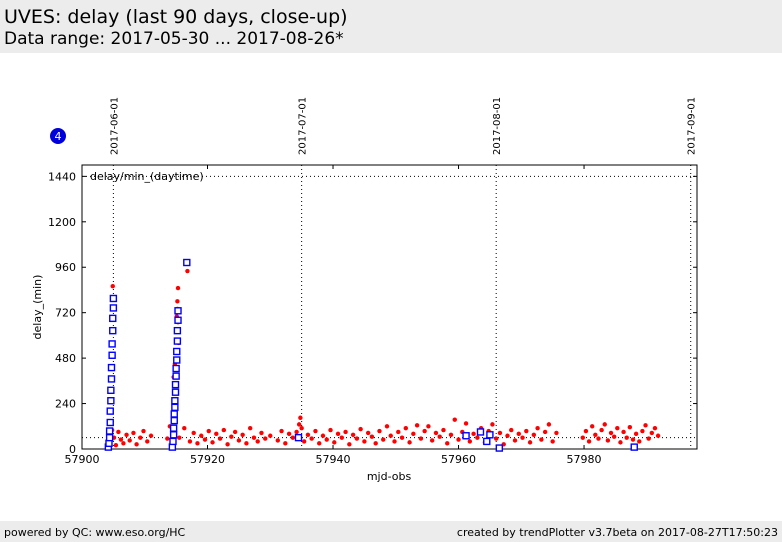 This screenshot has height=542, width=782. Describe the element at coordinates (95, 532) in the screenshot. I see `footer-powered-by: powered by QC: www.eso.org/HC` at that location.